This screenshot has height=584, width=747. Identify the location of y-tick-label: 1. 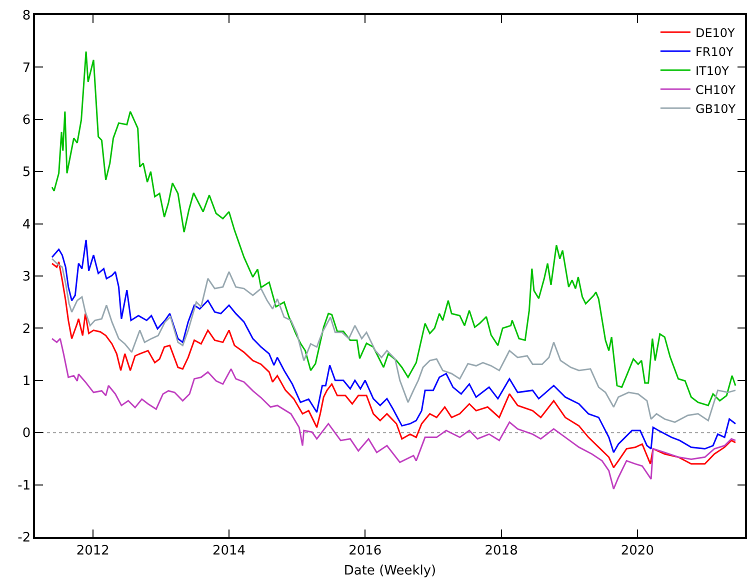
(26, 381).